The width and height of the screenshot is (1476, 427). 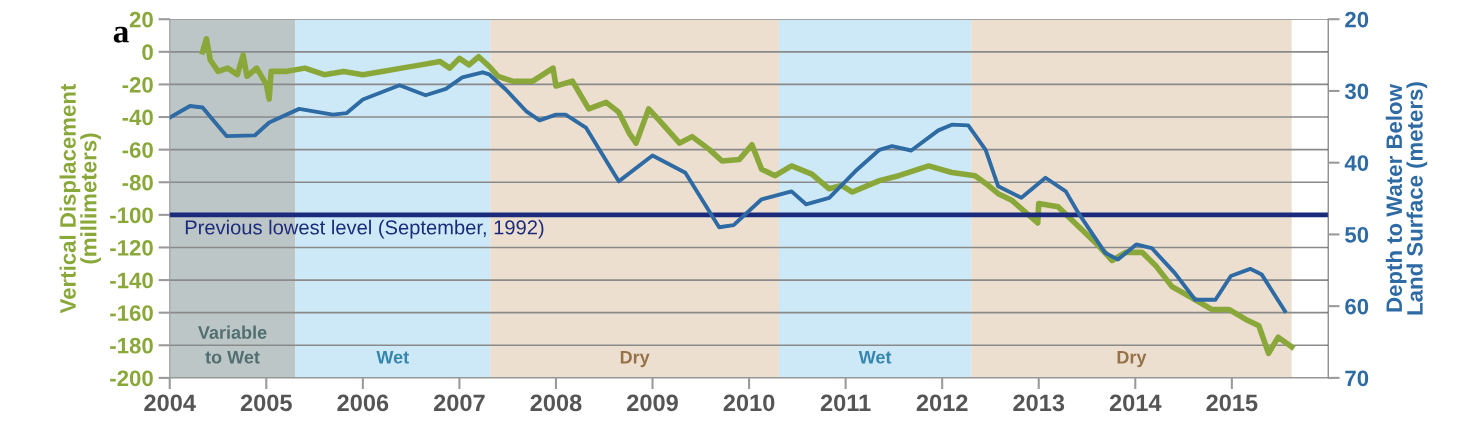 What do you see at coordinates (1357, 19) in the screenshot?
I see `y2-tick-label: 20` at bounding box center [1357, 19].